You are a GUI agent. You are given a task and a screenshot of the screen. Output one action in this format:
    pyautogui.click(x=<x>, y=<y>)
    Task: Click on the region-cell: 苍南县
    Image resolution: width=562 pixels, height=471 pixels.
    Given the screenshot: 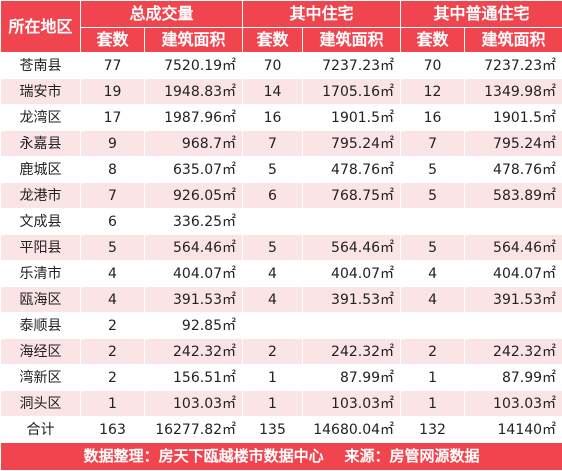 What is the action you would take?
    pyautogui.click(x=41, y=66)
    